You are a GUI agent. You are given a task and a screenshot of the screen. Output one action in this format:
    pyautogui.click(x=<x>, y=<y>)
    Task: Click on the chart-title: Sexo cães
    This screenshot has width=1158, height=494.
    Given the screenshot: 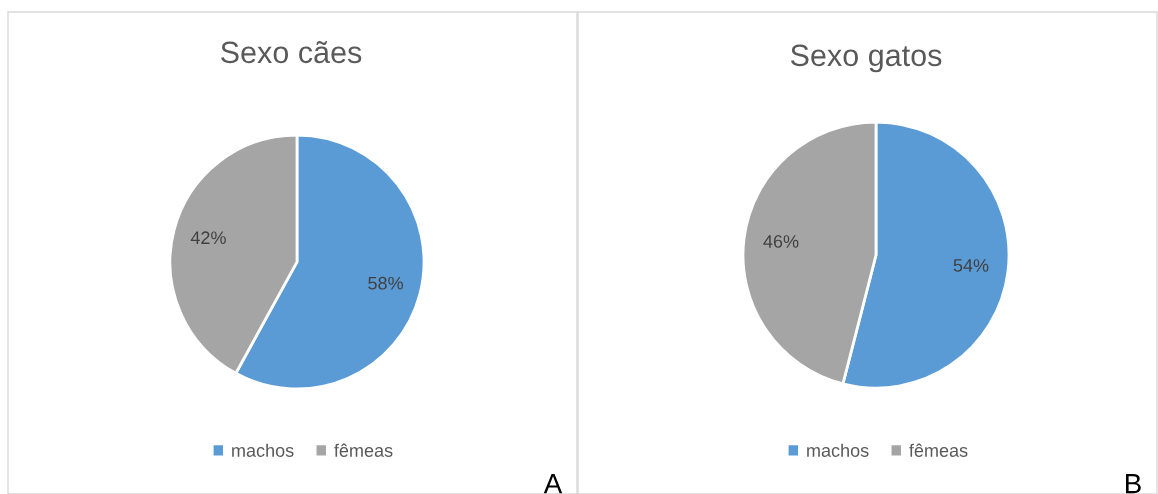 What is the action you would take?
    pyautogui.click(x=291, y=52)
    